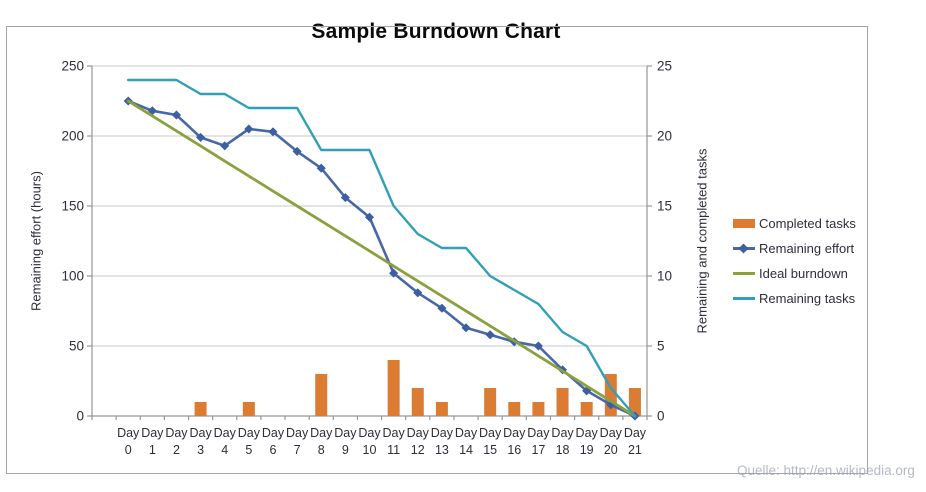 This screenshot has height=492, width=926. I want to click on remaining-tasks-swatch-icon, so click(744, 298).